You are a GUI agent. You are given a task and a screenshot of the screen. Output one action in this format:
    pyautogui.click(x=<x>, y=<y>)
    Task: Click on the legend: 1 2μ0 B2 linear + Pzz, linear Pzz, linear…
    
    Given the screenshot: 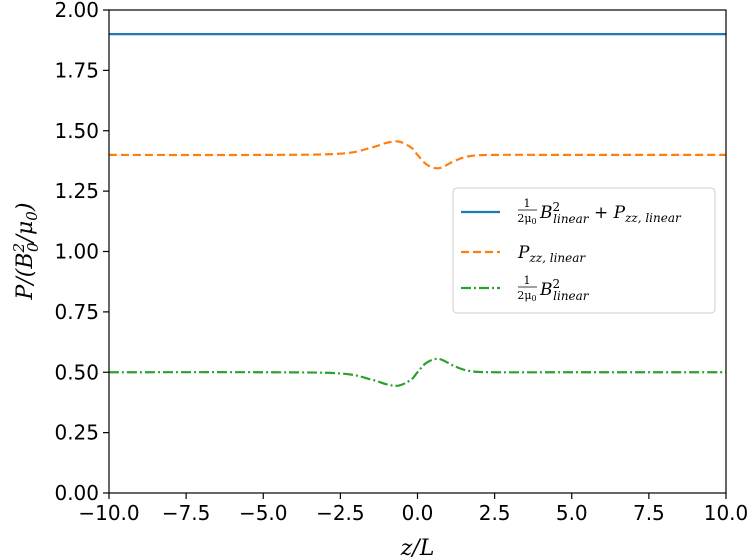 What is the action you would take?
    pyautogui.click(x=584, y=250)
    